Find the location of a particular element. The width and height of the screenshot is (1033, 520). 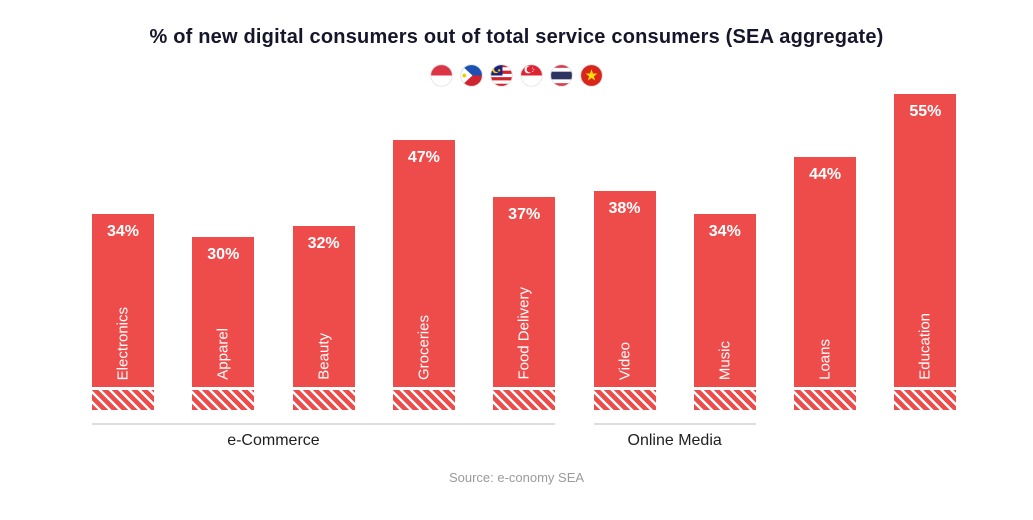

bar-category-label: Food Delivery is located at coordinates (524, 333).